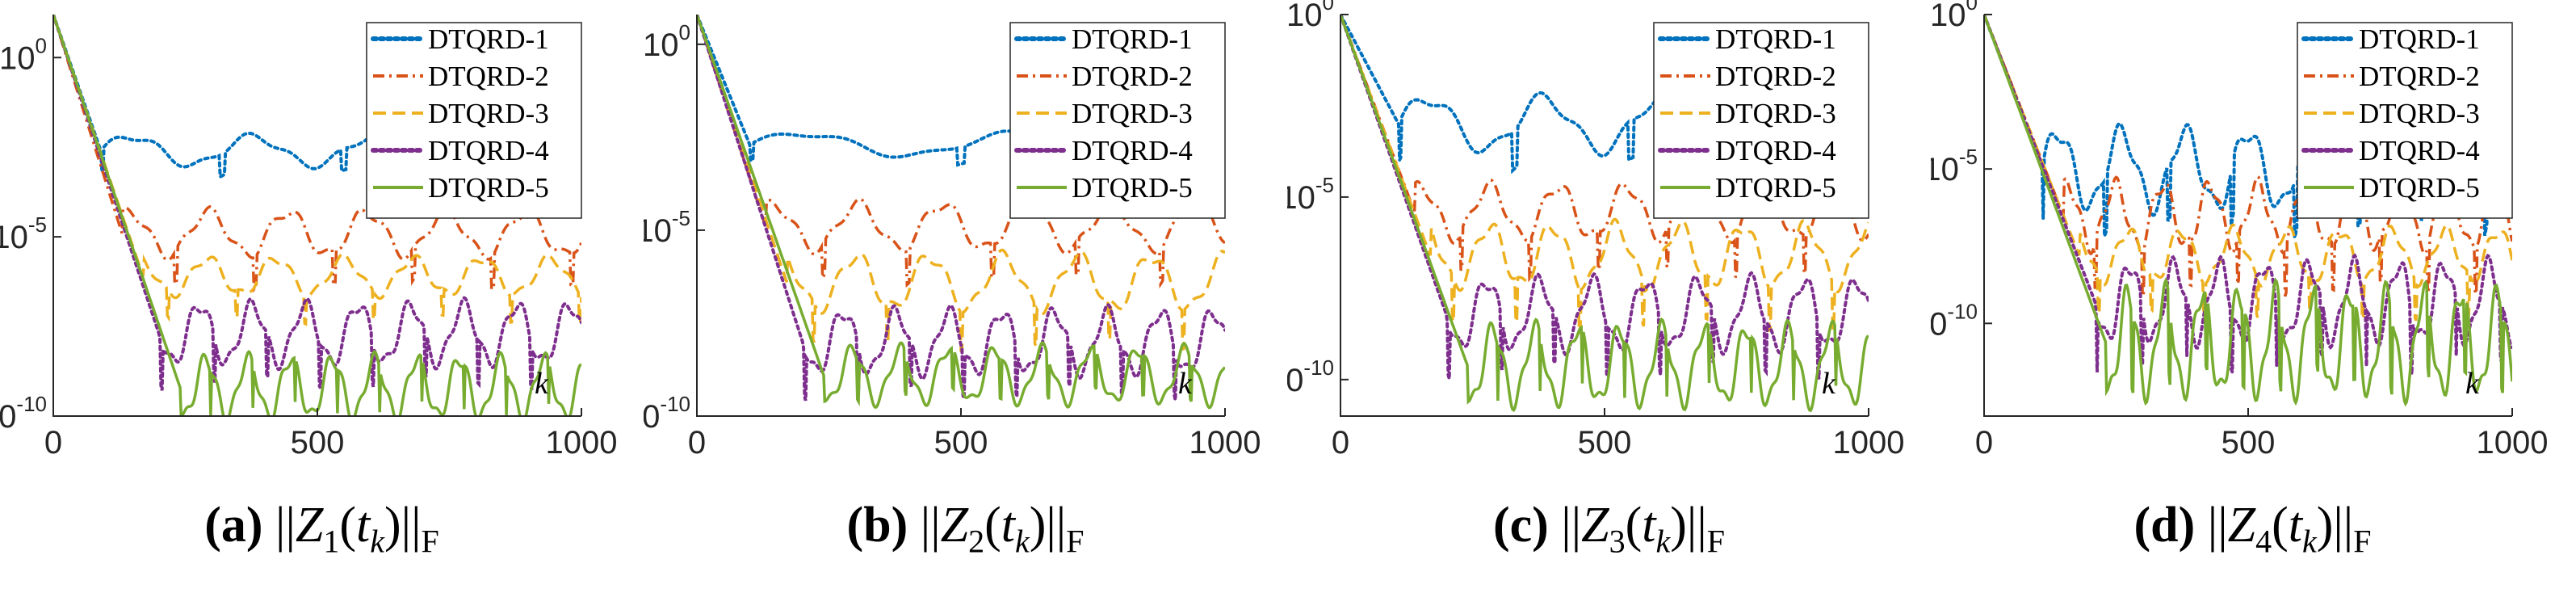 The image size is (2576, 593). What do you see at coordinates (1608, 529) in the screenshot?
I see `caption-c: (c) ||Z3(tk)||F` at bounding box center [1608, 529].